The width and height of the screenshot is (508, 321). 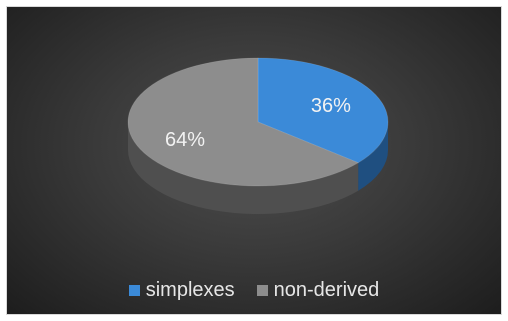 What do you see at coordinates (134, 290) in the screenshot?
I see `legend-swatch-simplexes` at bounding box center [134, 290].